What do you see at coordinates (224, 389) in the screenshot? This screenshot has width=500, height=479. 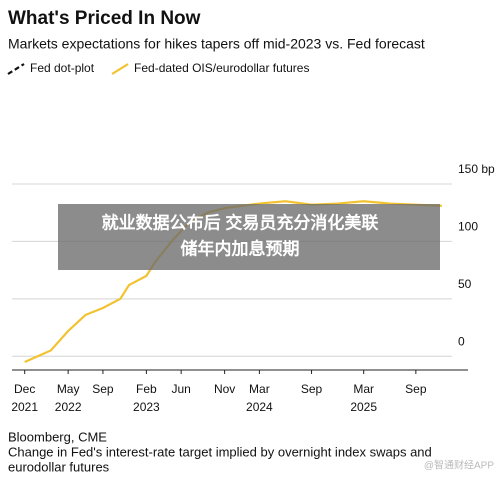 I see `x-tick-label: Nov` at bounding box center [224, 389].